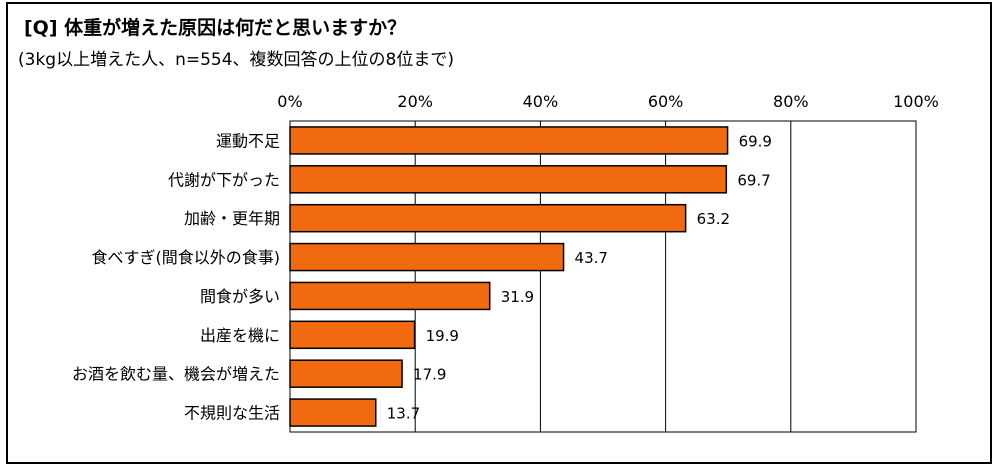 Image resolution: width=1000 pixels, height=470 pixels. What do you see at coordinates (916, 101) in the screenshot?
I see `x-tick-label: 100%` at bounding box center [916, 101].